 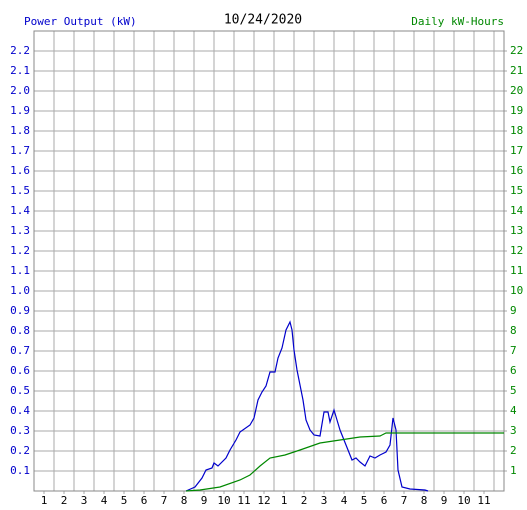 I want to click on y2-tick-label: 10, so click(x=516, y=290).